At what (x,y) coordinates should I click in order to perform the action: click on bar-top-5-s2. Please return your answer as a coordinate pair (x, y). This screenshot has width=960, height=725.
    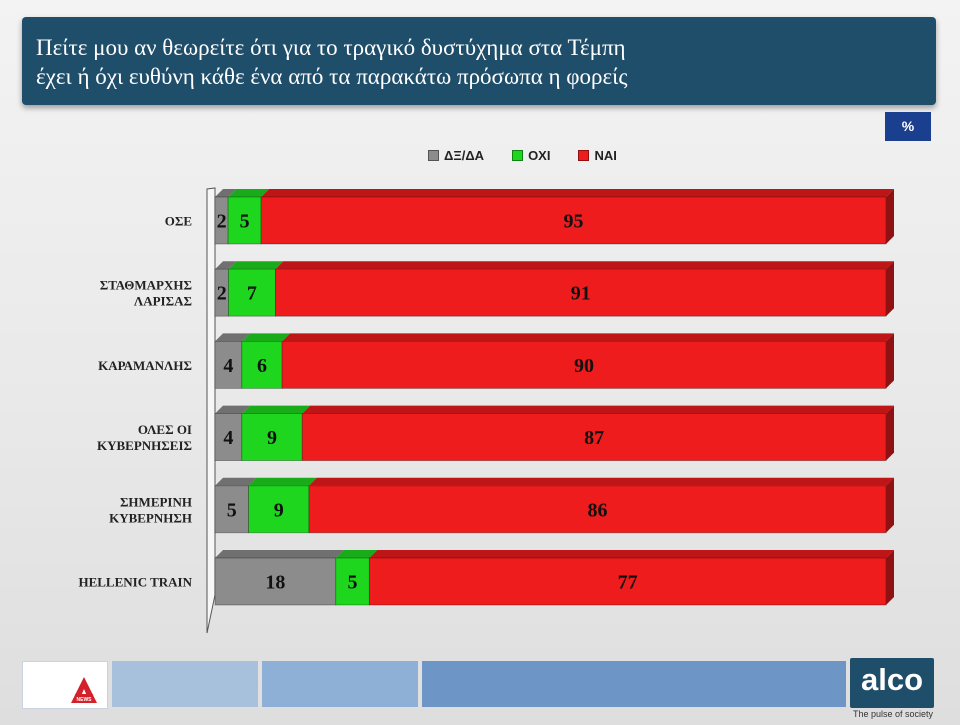
    Looking at the image, I should click on (282, 481).